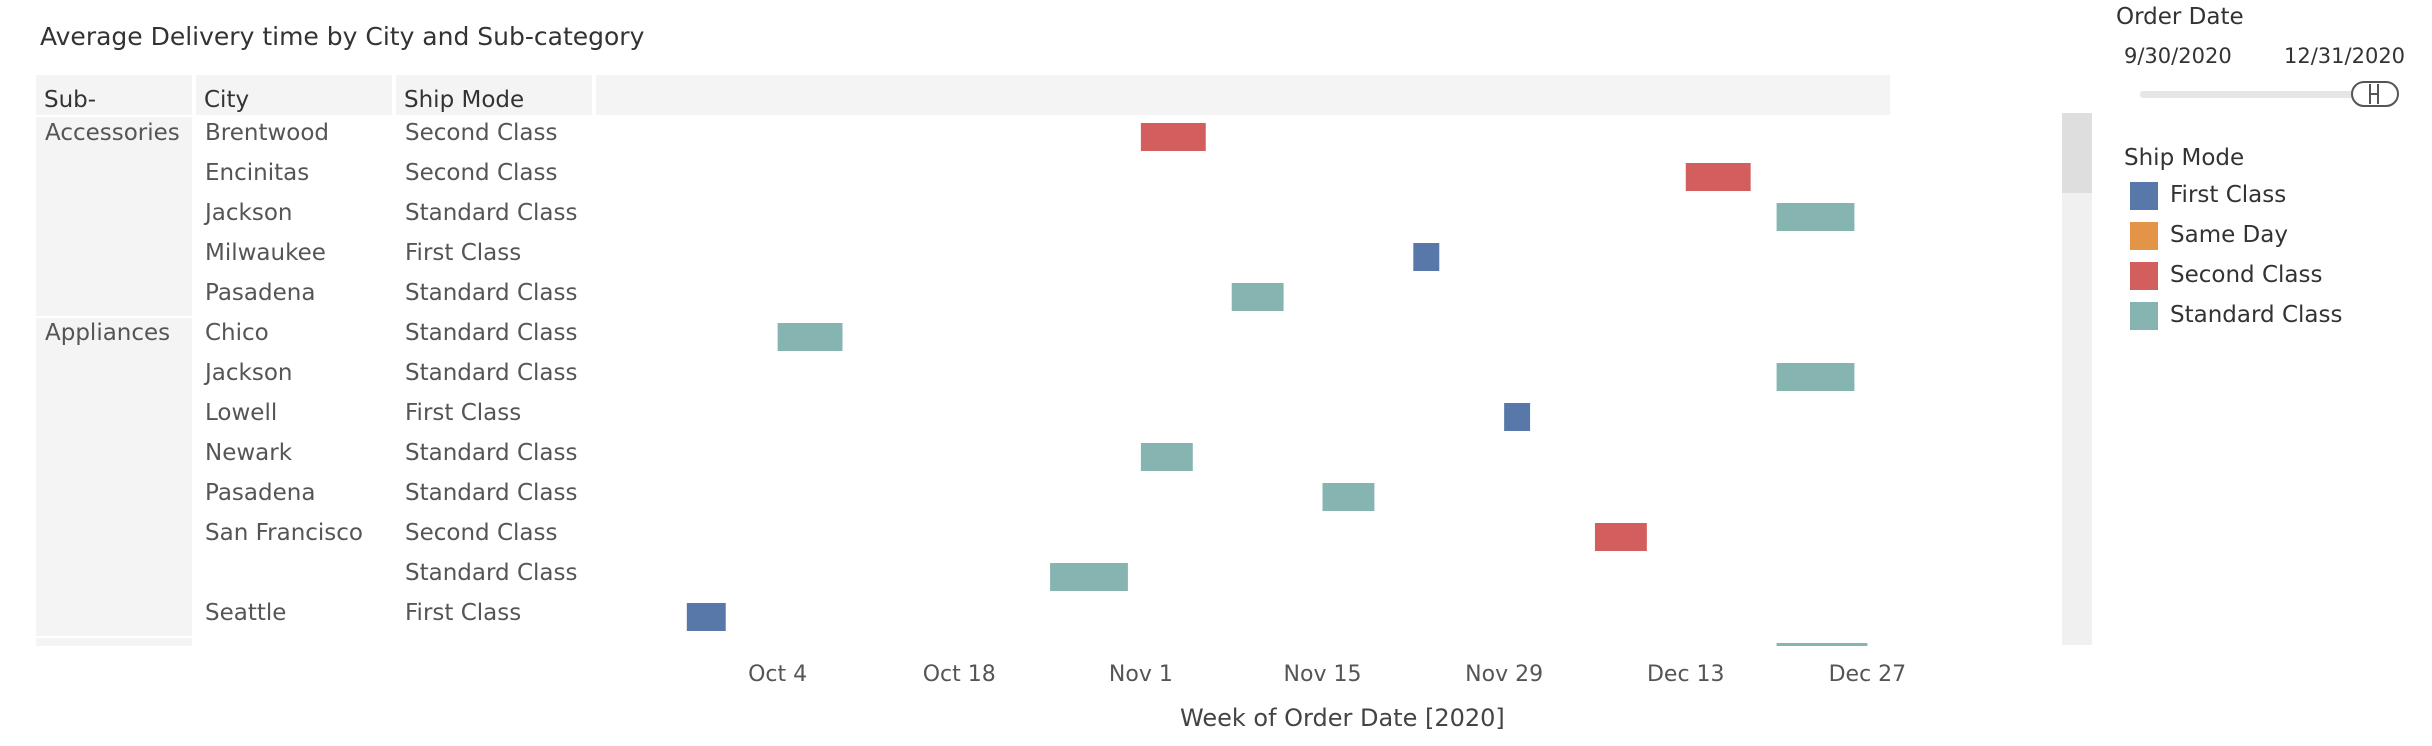  Describe the element at coordinates (1322, 674) in the screenshot. I see `x-tick-label: Nov 15` at that location.